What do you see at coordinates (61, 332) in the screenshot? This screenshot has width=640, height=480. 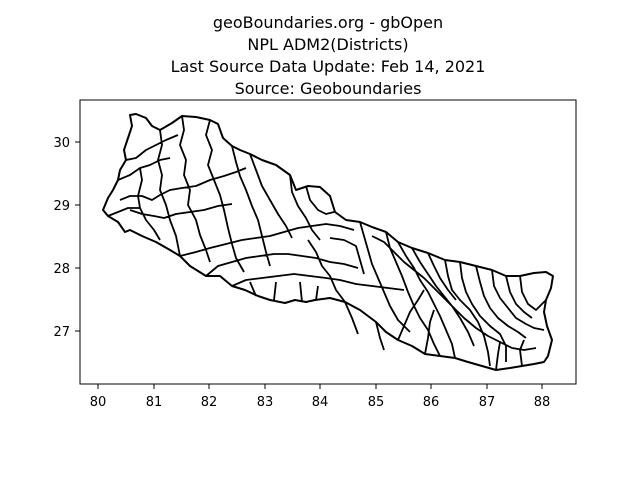 I see `y-tick-label: 27` at bounding box center [61, 332].